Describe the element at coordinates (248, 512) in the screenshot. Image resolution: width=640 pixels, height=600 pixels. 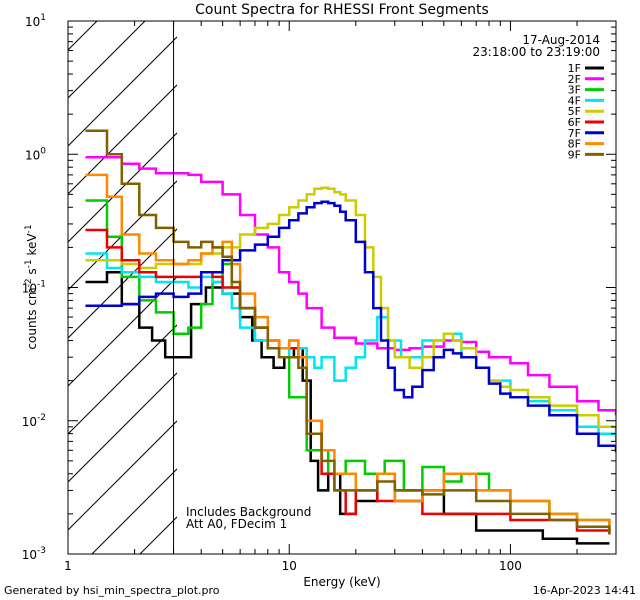
I see `annotation-includes-background: Includes Background` at that location.